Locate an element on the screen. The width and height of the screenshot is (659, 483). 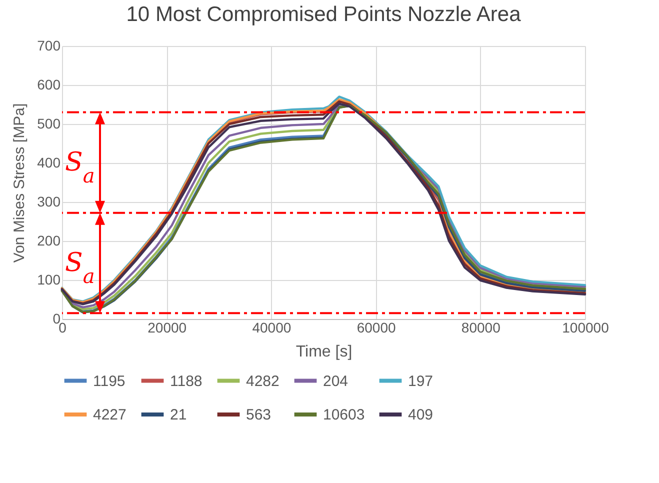
legend-label: 409 is located at coordinates (421, 415).